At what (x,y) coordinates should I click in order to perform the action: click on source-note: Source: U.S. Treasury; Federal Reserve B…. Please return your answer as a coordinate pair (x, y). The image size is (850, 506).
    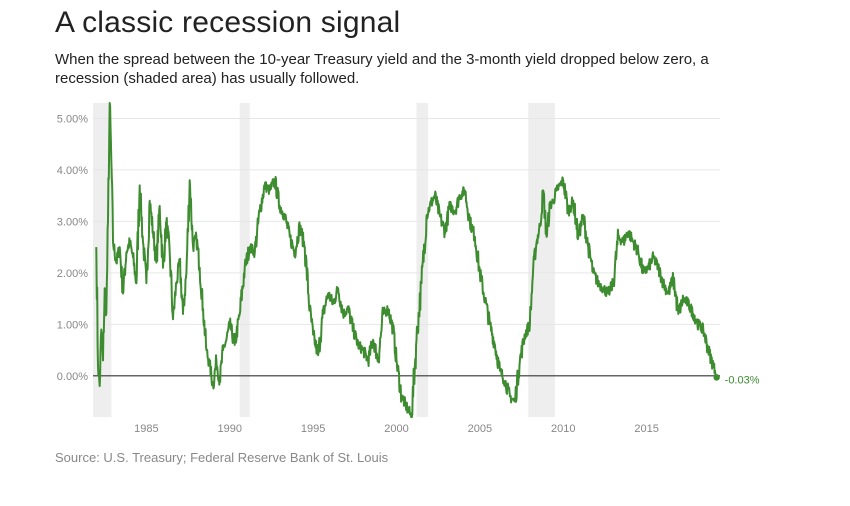
    Looking at the image, I should click on (222, 457).